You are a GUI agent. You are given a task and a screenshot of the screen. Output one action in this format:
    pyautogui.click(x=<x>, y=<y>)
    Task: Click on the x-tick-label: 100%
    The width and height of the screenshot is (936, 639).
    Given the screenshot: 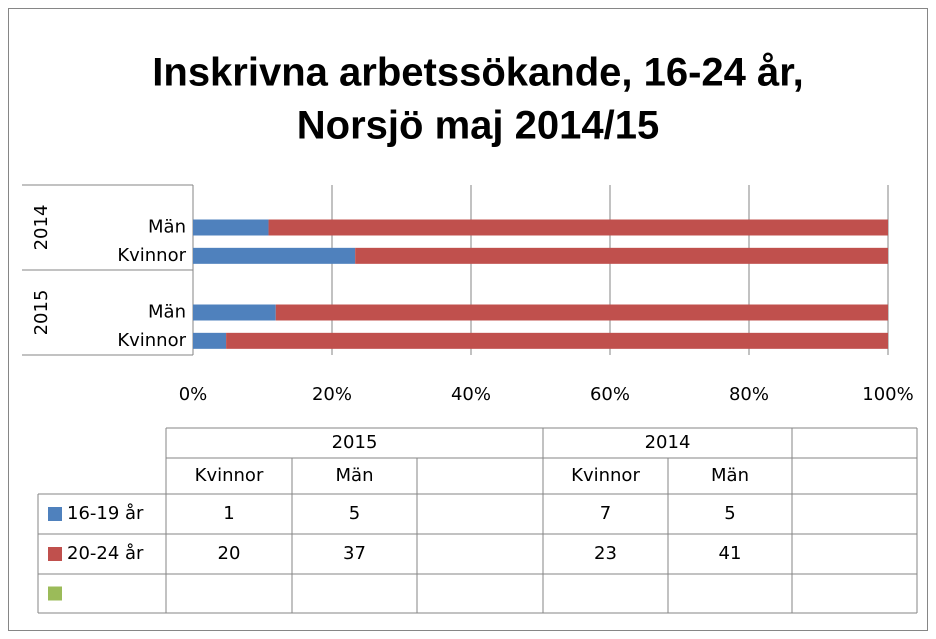 What is the action you would take?
    pyautogui.click(x=887, y=394)
    